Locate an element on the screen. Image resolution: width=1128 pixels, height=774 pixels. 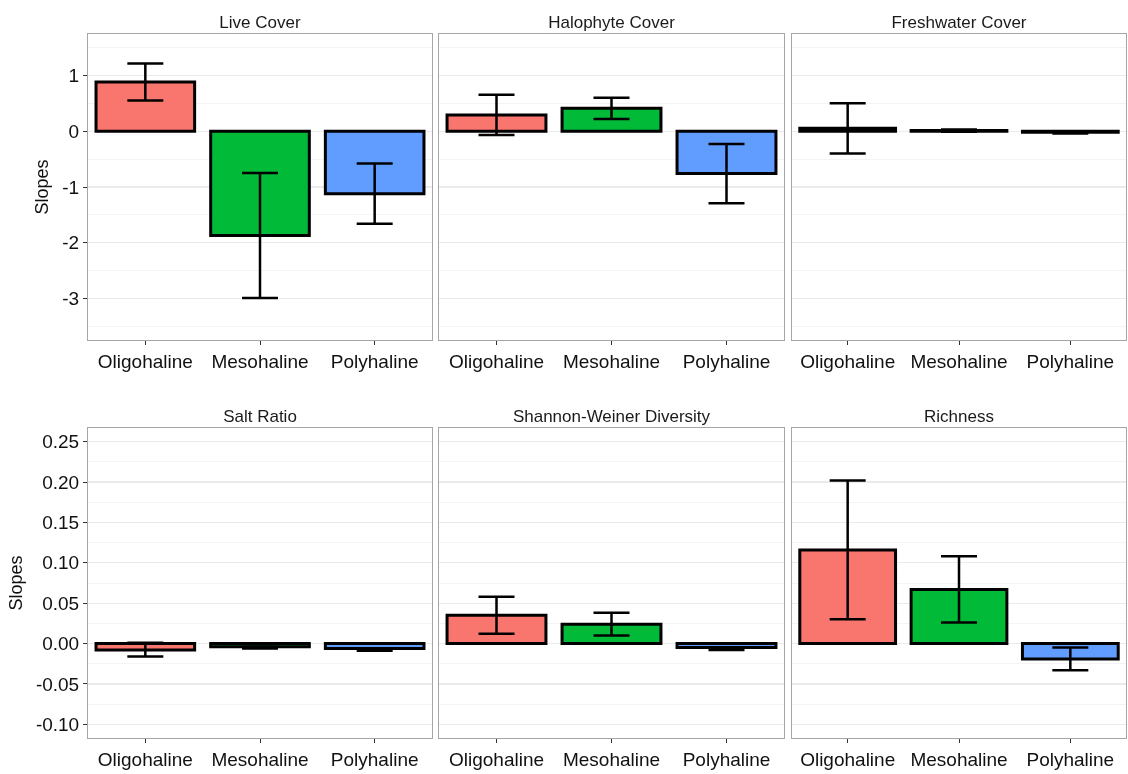
chart-title: Live Cover is located at coordinates (260, 22).